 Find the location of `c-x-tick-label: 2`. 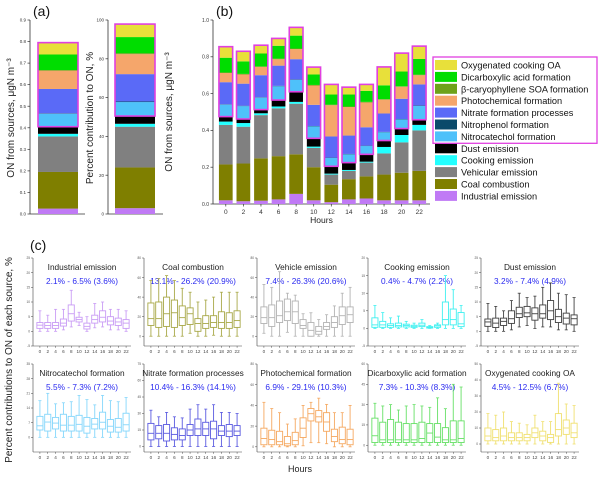

c-x-tick-label: 2 is located at coordinates (382, 457).